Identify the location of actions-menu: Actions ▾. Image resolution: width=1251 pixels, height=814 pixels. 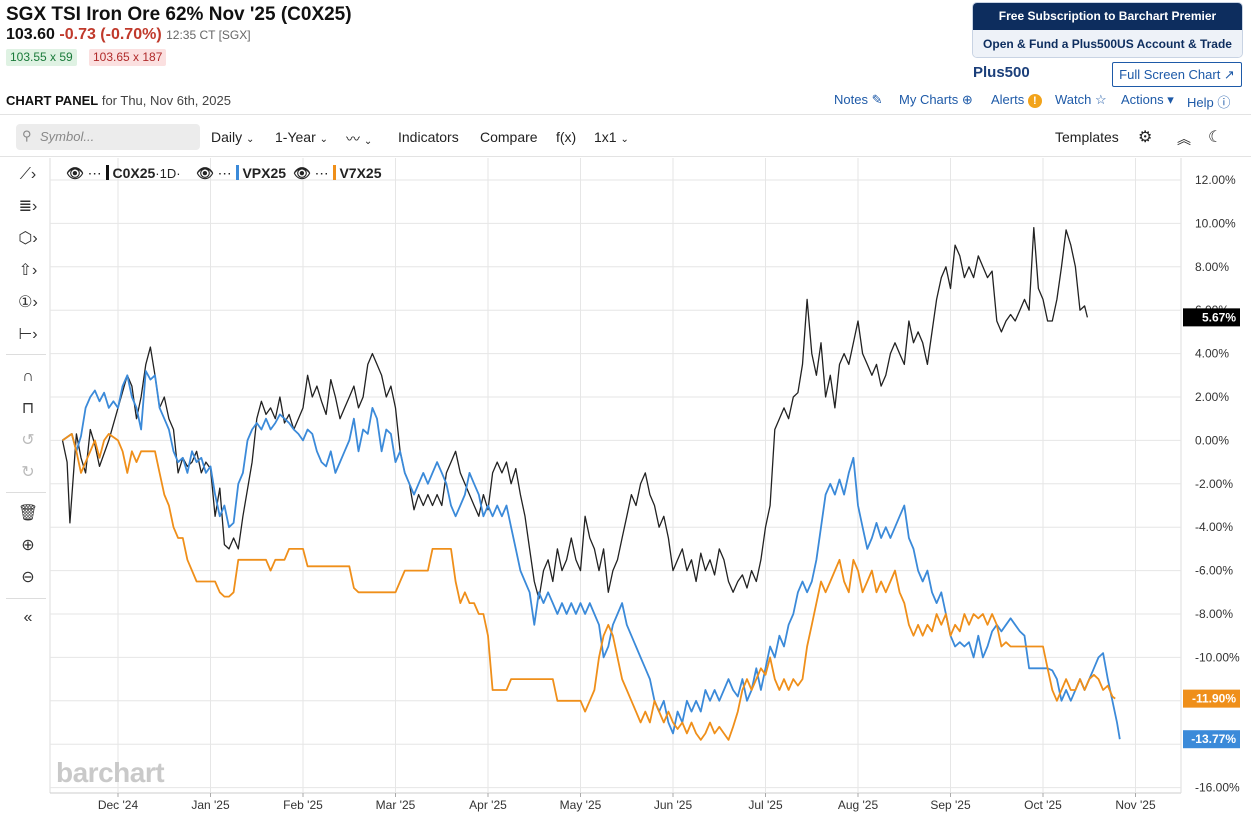
(1147, 100).